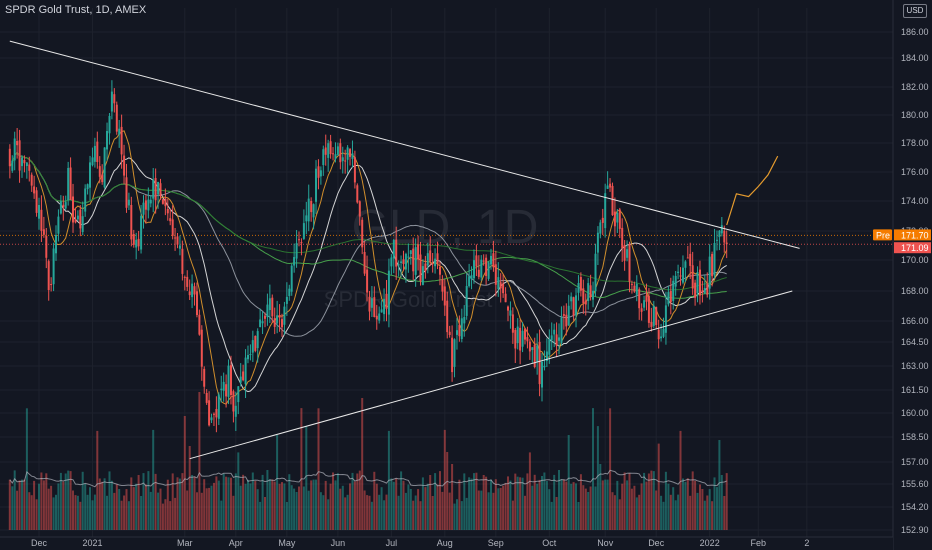 This screenshot has height=550, width=932. I want to click on price-tick-label: 180.00, so click(915, 115).